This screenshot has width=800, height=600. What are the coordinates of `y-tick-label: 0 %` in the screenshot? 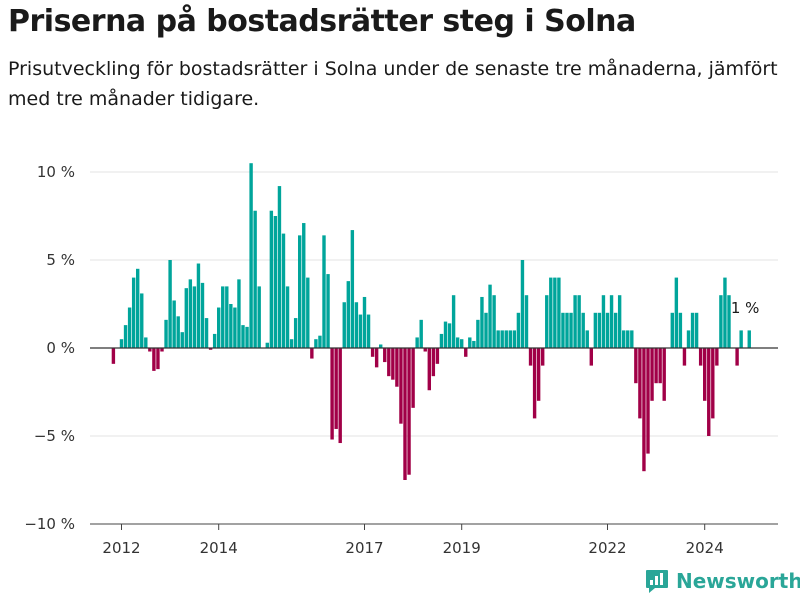 It's located at (60, 348).